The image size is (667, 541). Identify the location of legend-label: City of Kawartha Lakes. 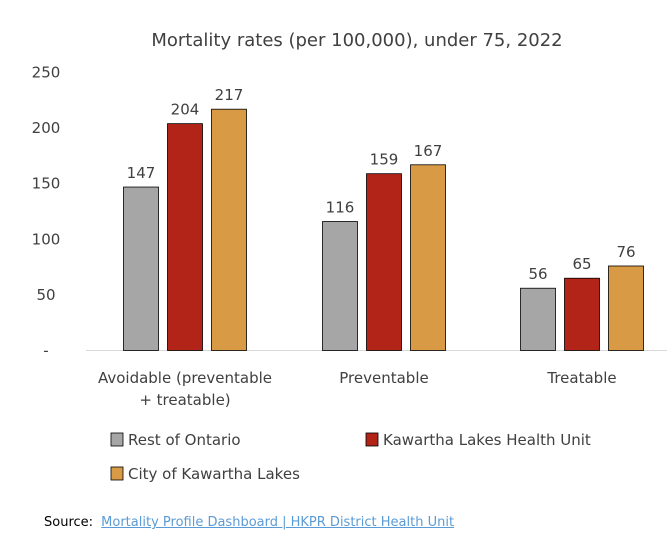
(214, 474).